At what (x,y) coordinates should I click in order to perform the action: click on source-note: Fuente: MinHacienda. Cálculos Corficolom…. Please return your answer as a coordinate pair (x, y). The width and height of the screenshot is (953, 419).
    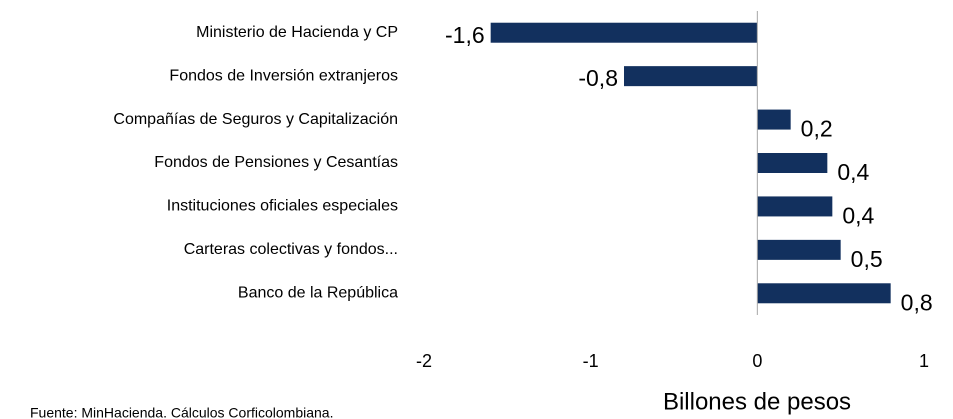
    Looking at the image, I should click on (181, 412).